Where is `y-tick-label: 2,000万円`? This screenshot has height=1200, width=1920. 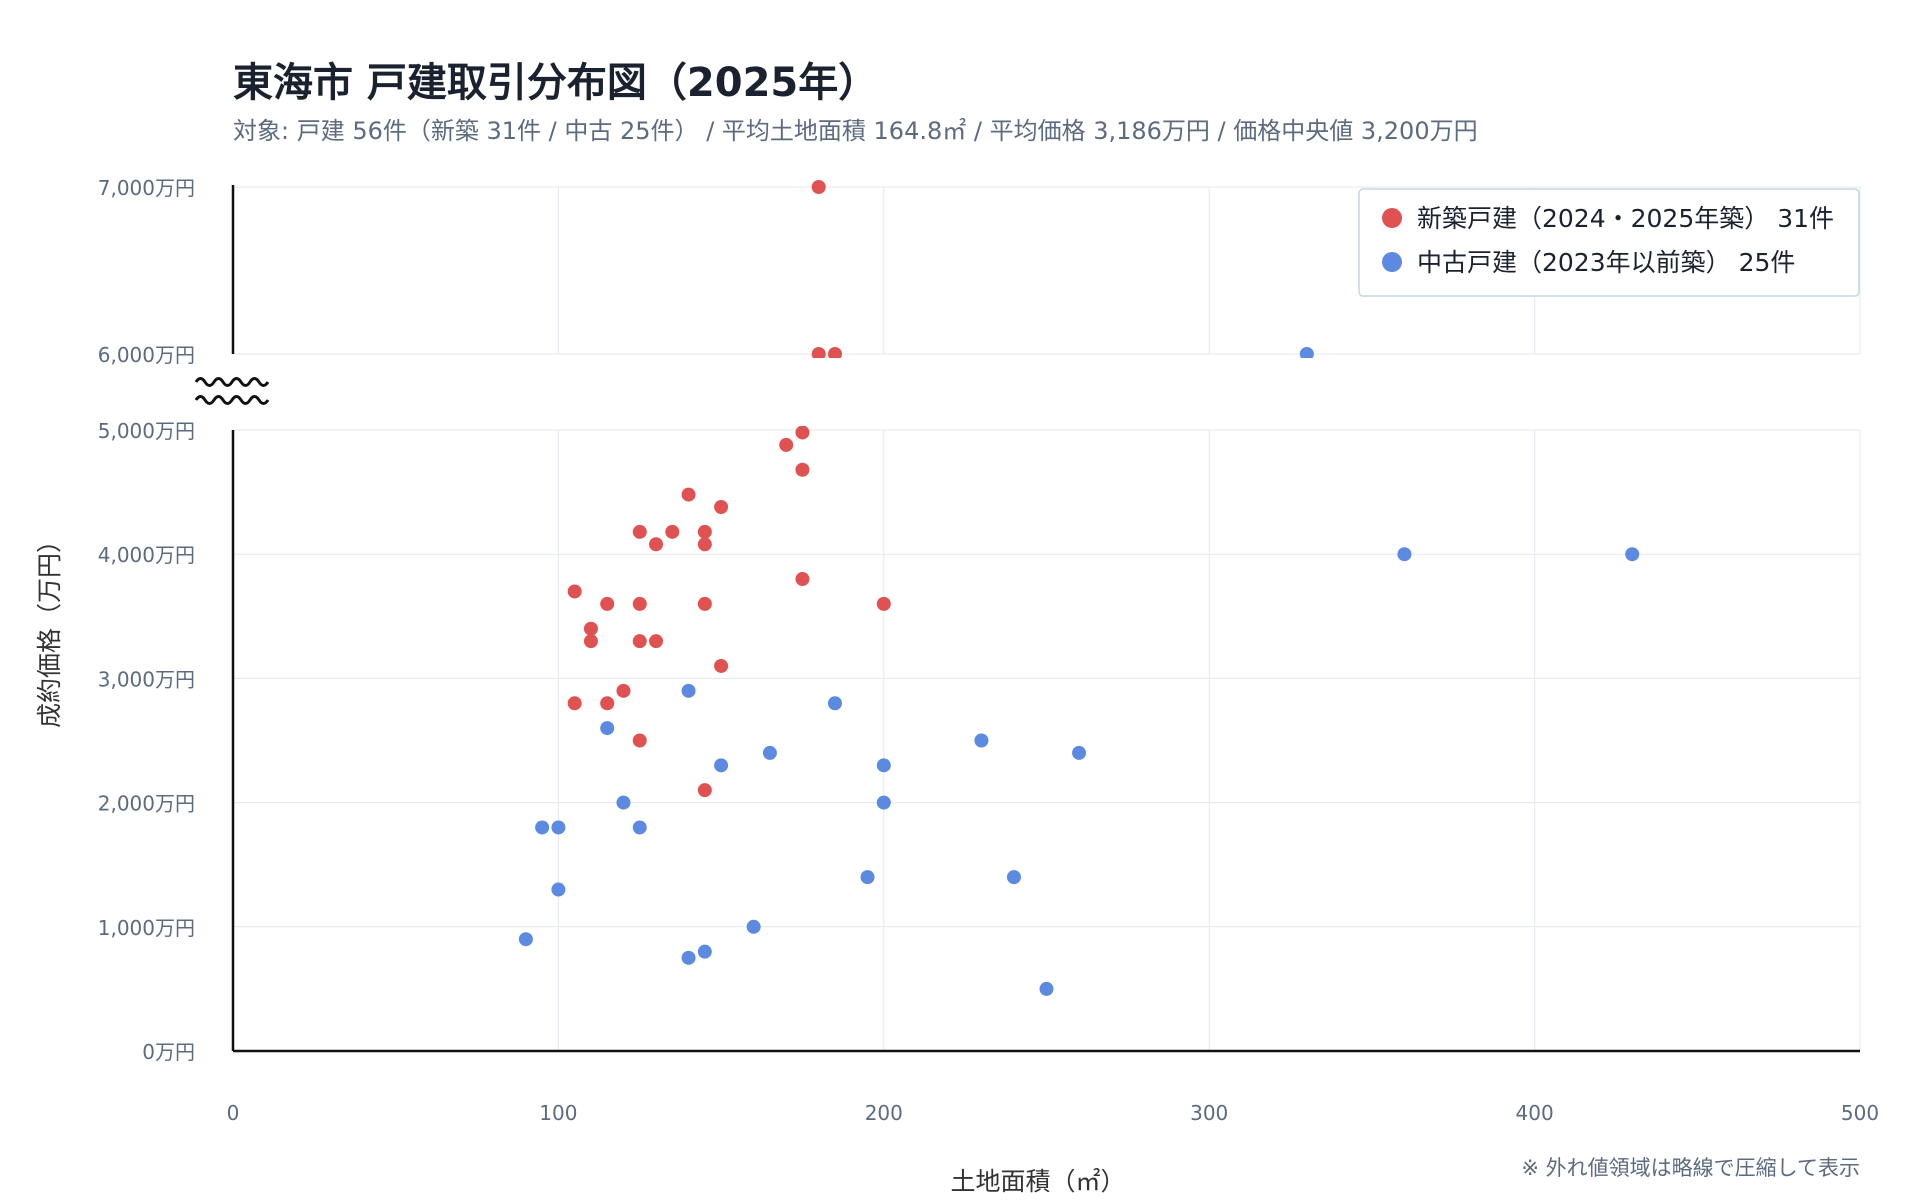
y-tick-label: 2,000万円 is located at coordinates (146, 804).